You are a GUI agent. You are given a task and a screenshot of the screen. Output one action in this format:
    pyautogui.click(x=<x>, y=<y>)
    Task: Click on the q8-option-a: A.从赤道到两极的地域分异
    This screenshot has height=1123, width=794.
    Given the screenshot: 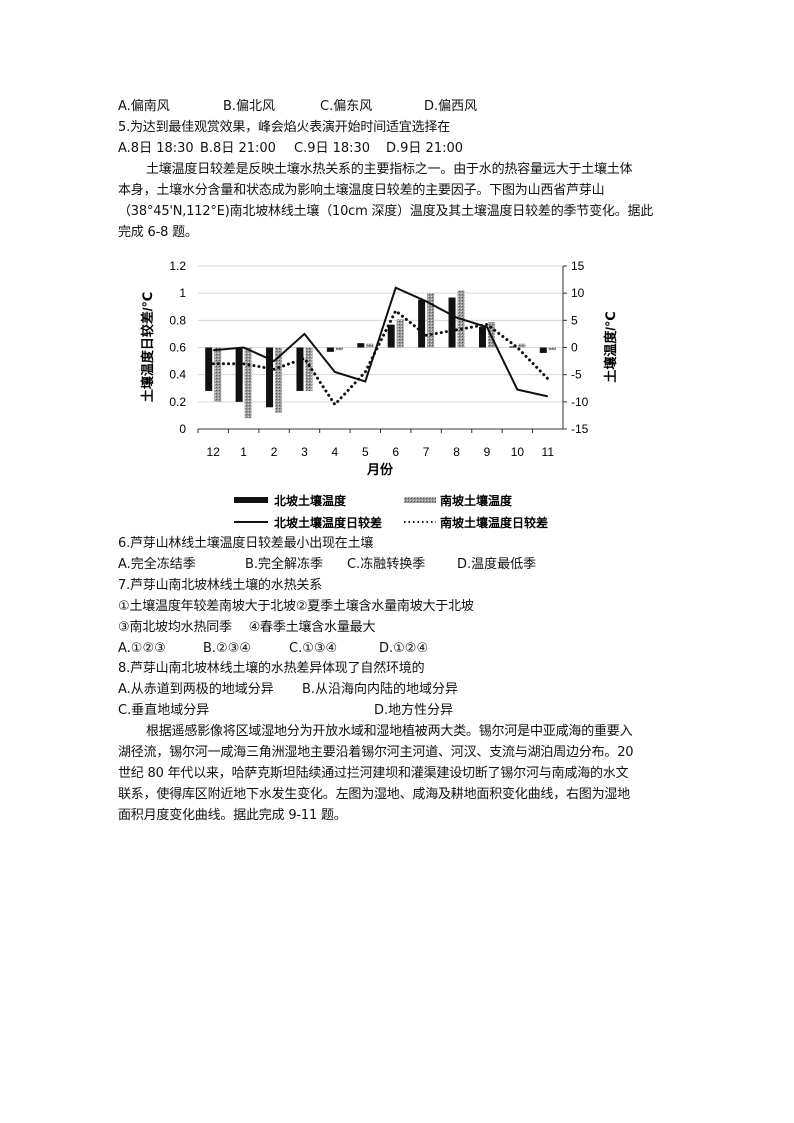 What is the action you would take?
    pyautogui.click(x=196, y=689)
    